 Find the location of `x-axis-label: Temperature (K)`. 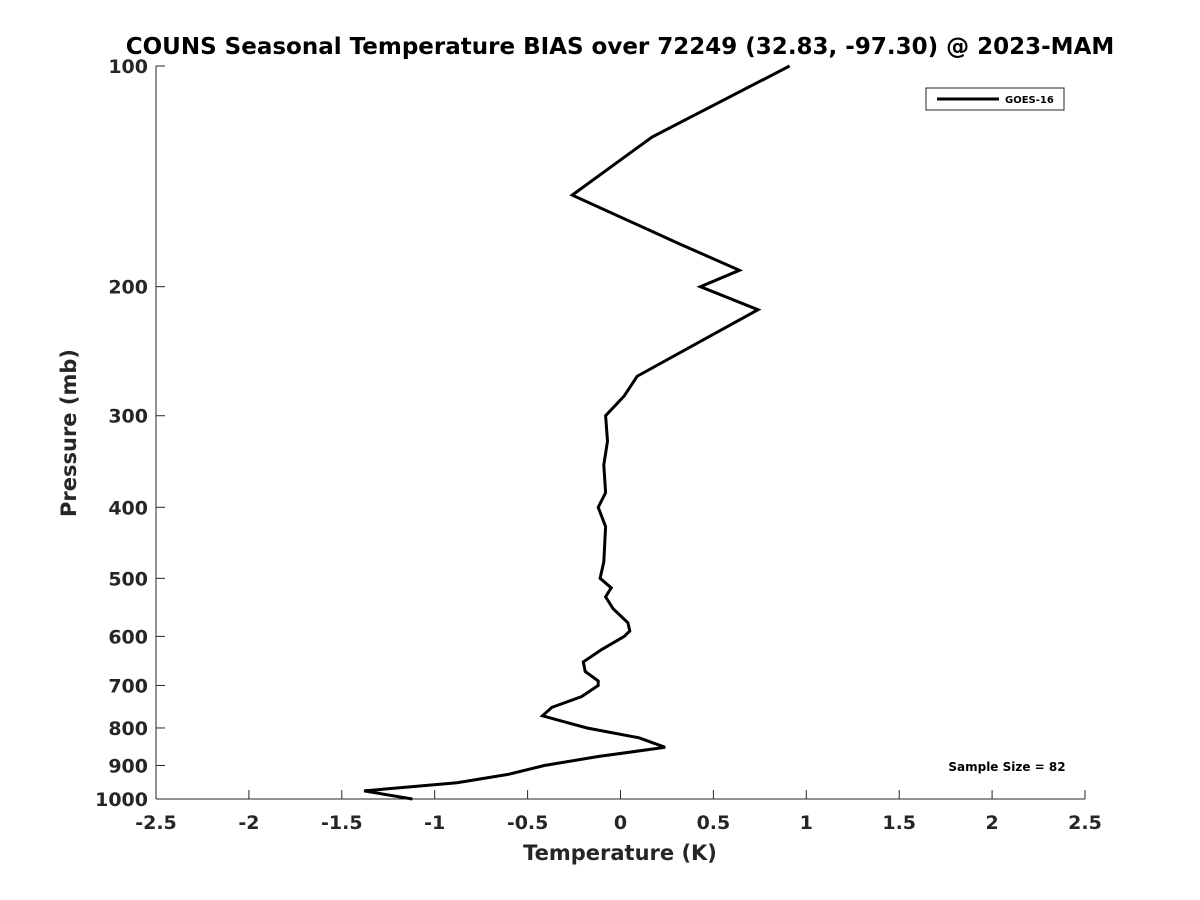

x-axis-label: Temperature (K) is located at coordinates (620, 853).